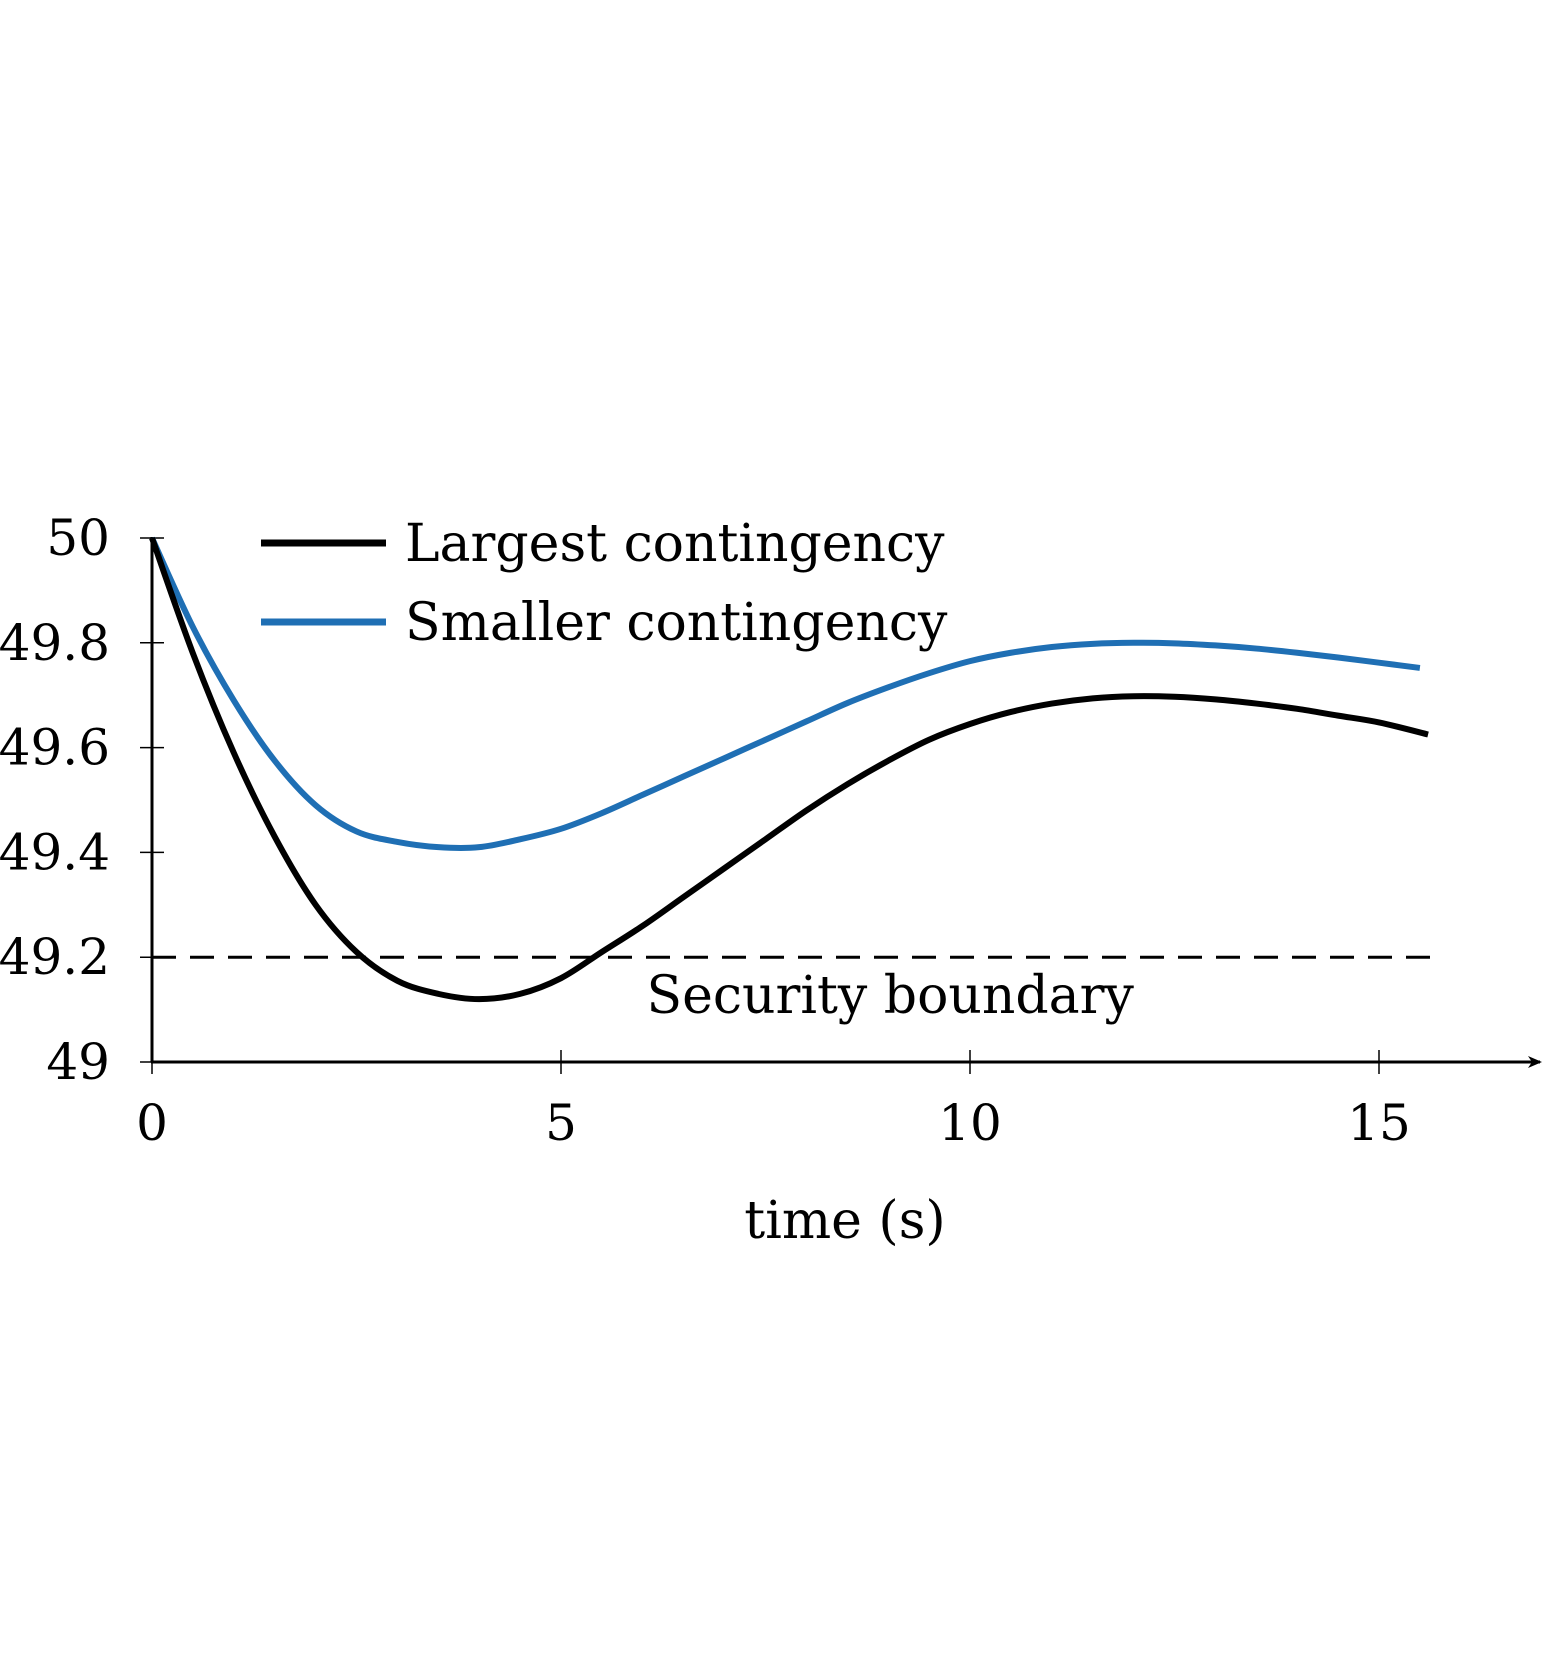 The height and width of the screenshot is (1663, 1552). I want to click on x-tick-label: 10, so click(970, 1123).